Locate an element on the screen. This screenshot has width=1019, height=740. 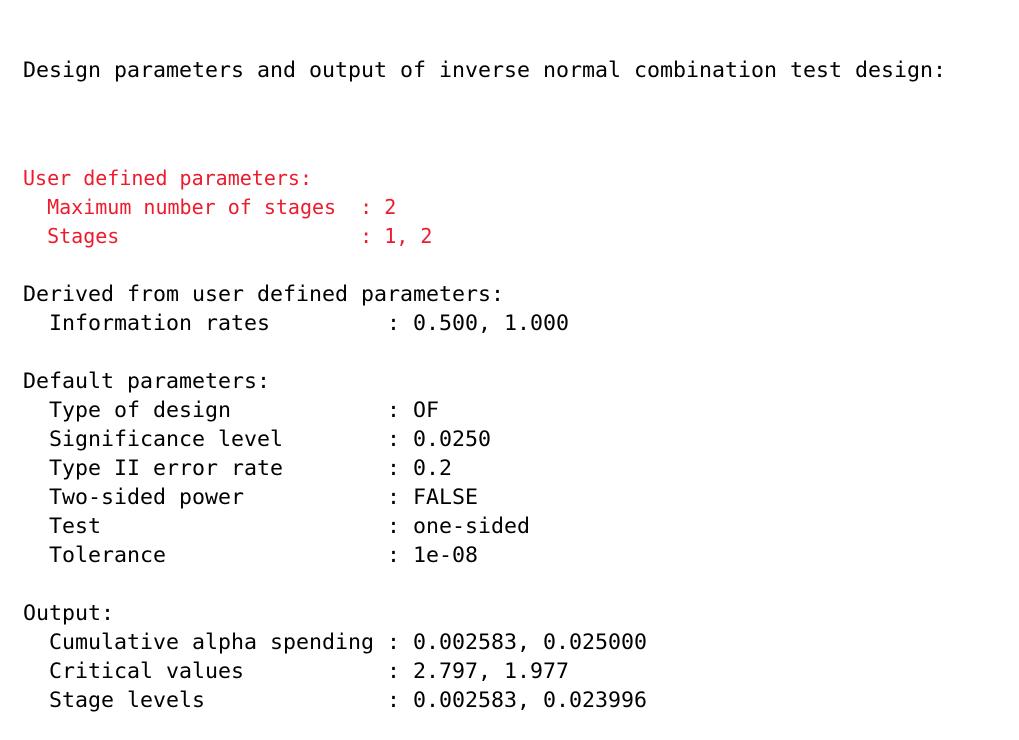
param-row: Type II error rate : 0.2 is located at coordinates (521, 468).